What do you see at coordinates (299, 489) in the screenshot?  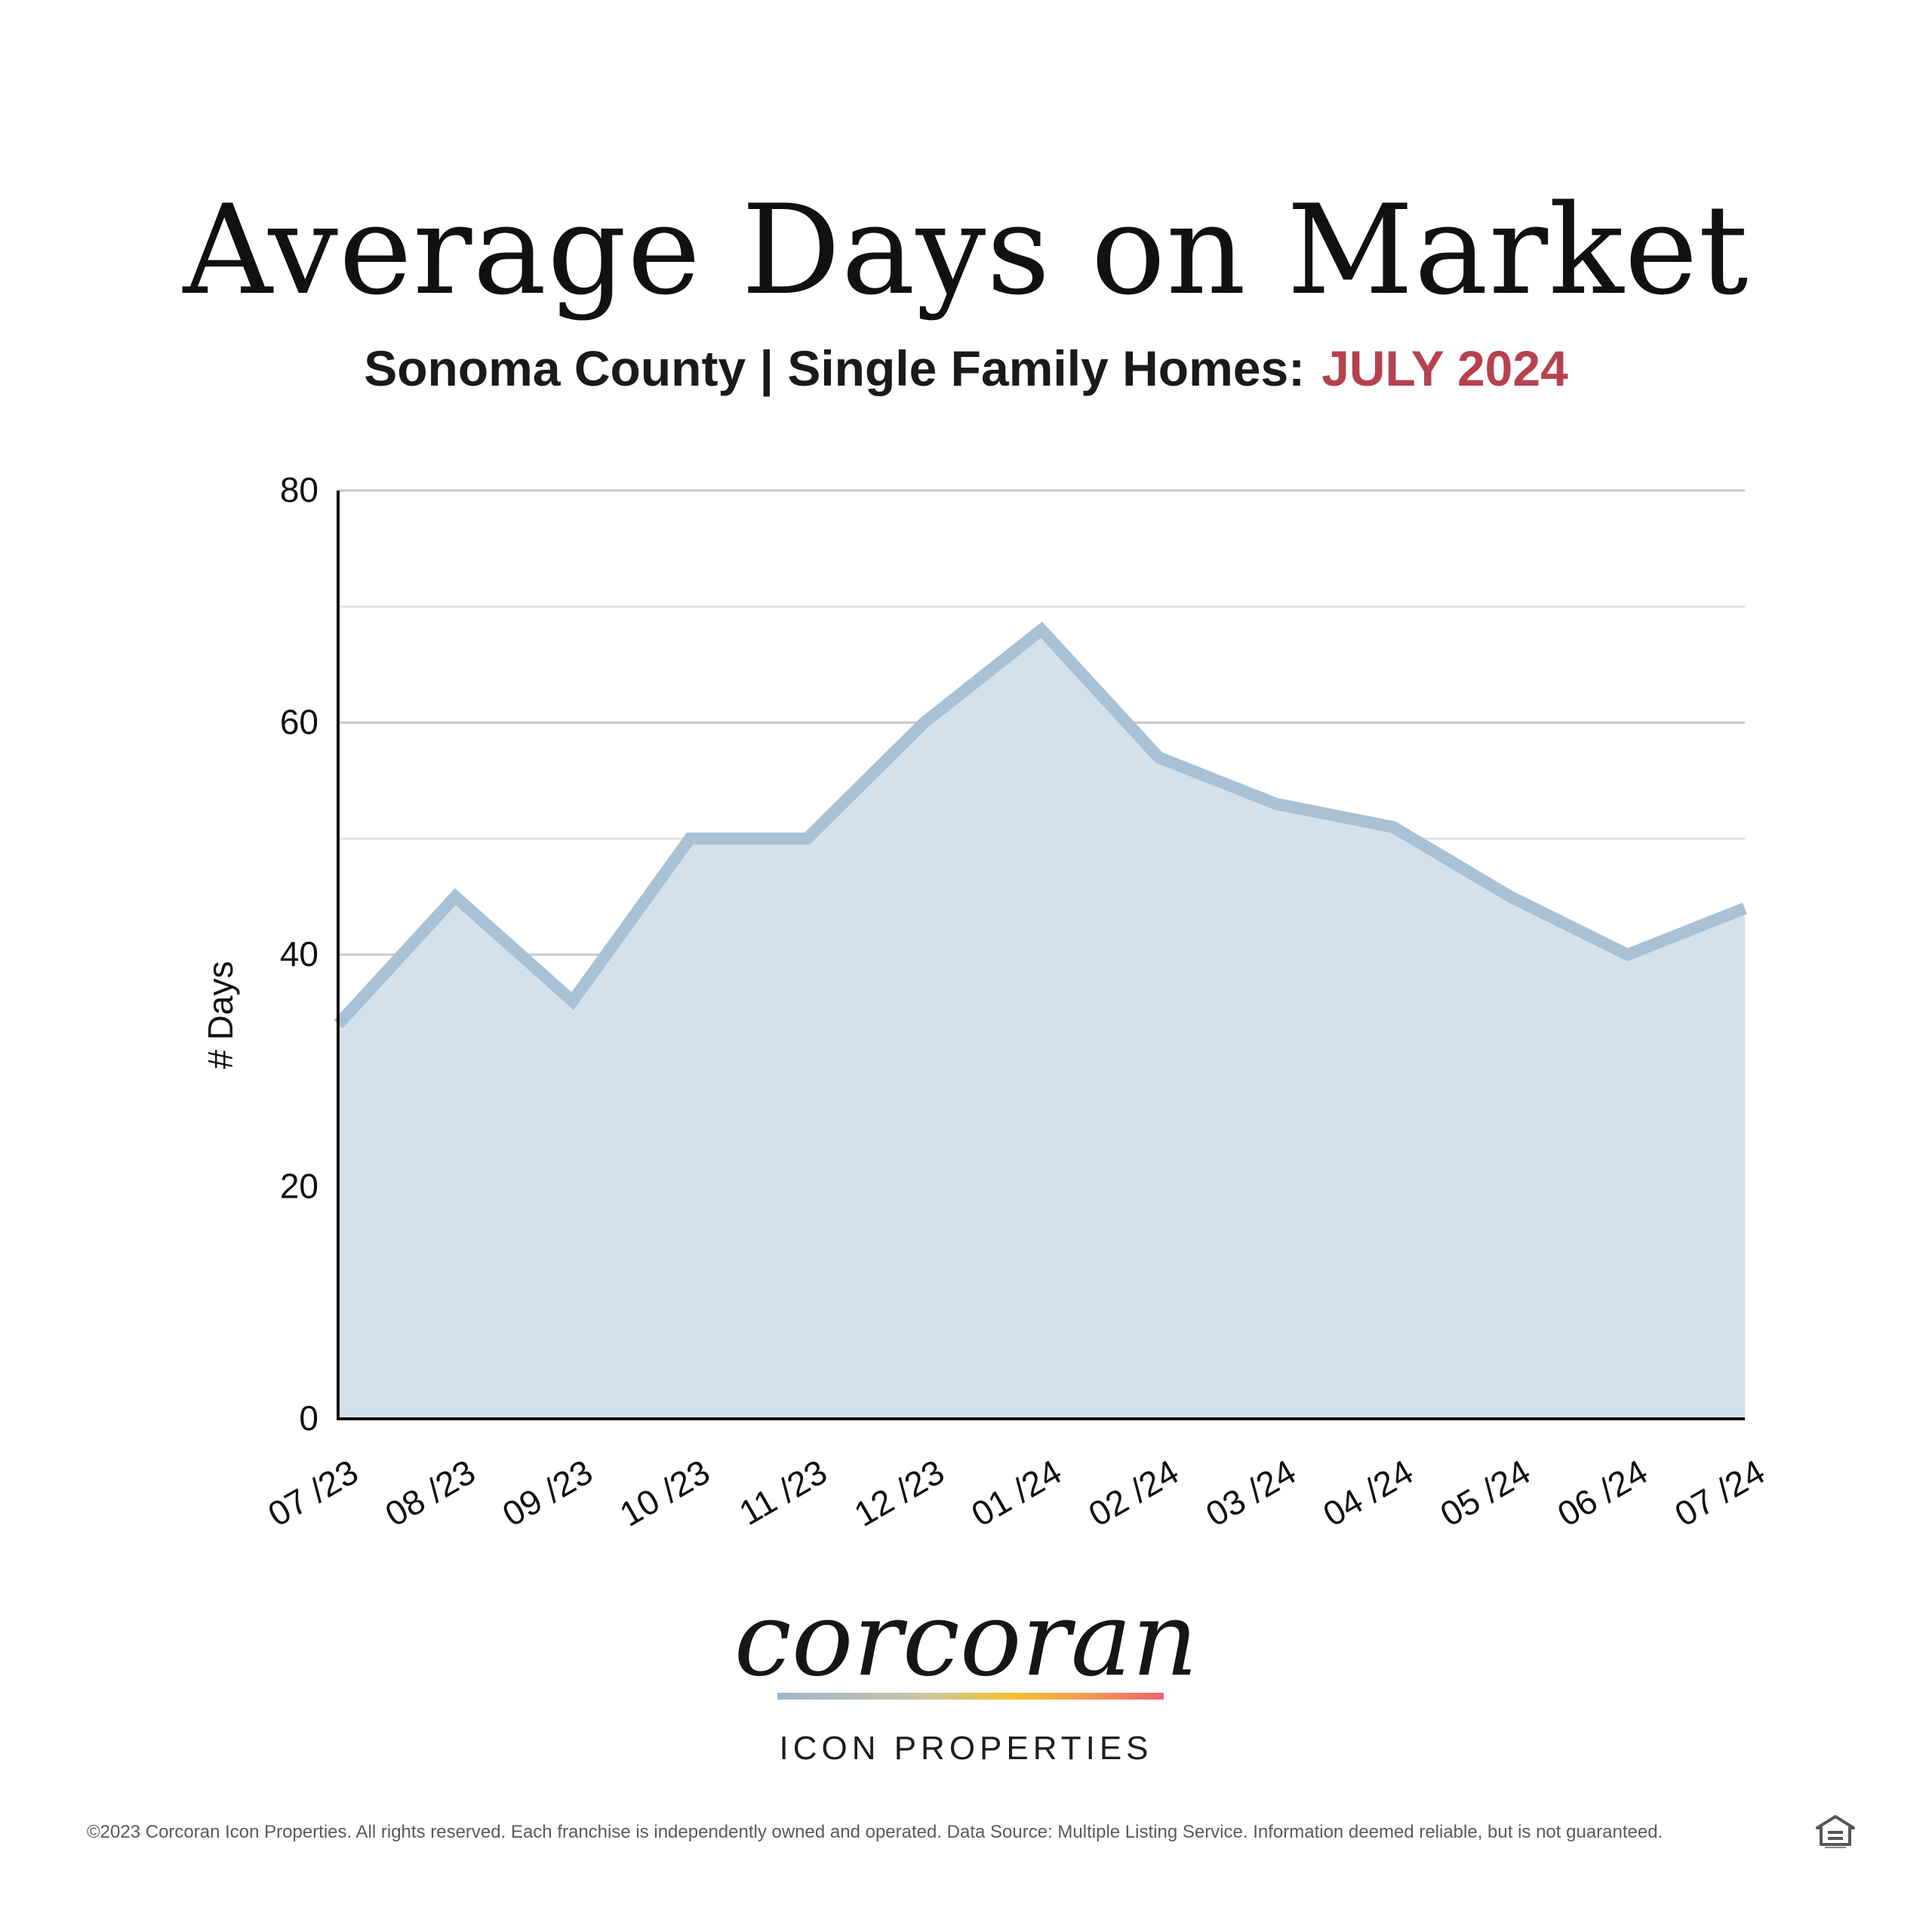 I see `y-tick-label: 80` at bounding box center [299, 489].